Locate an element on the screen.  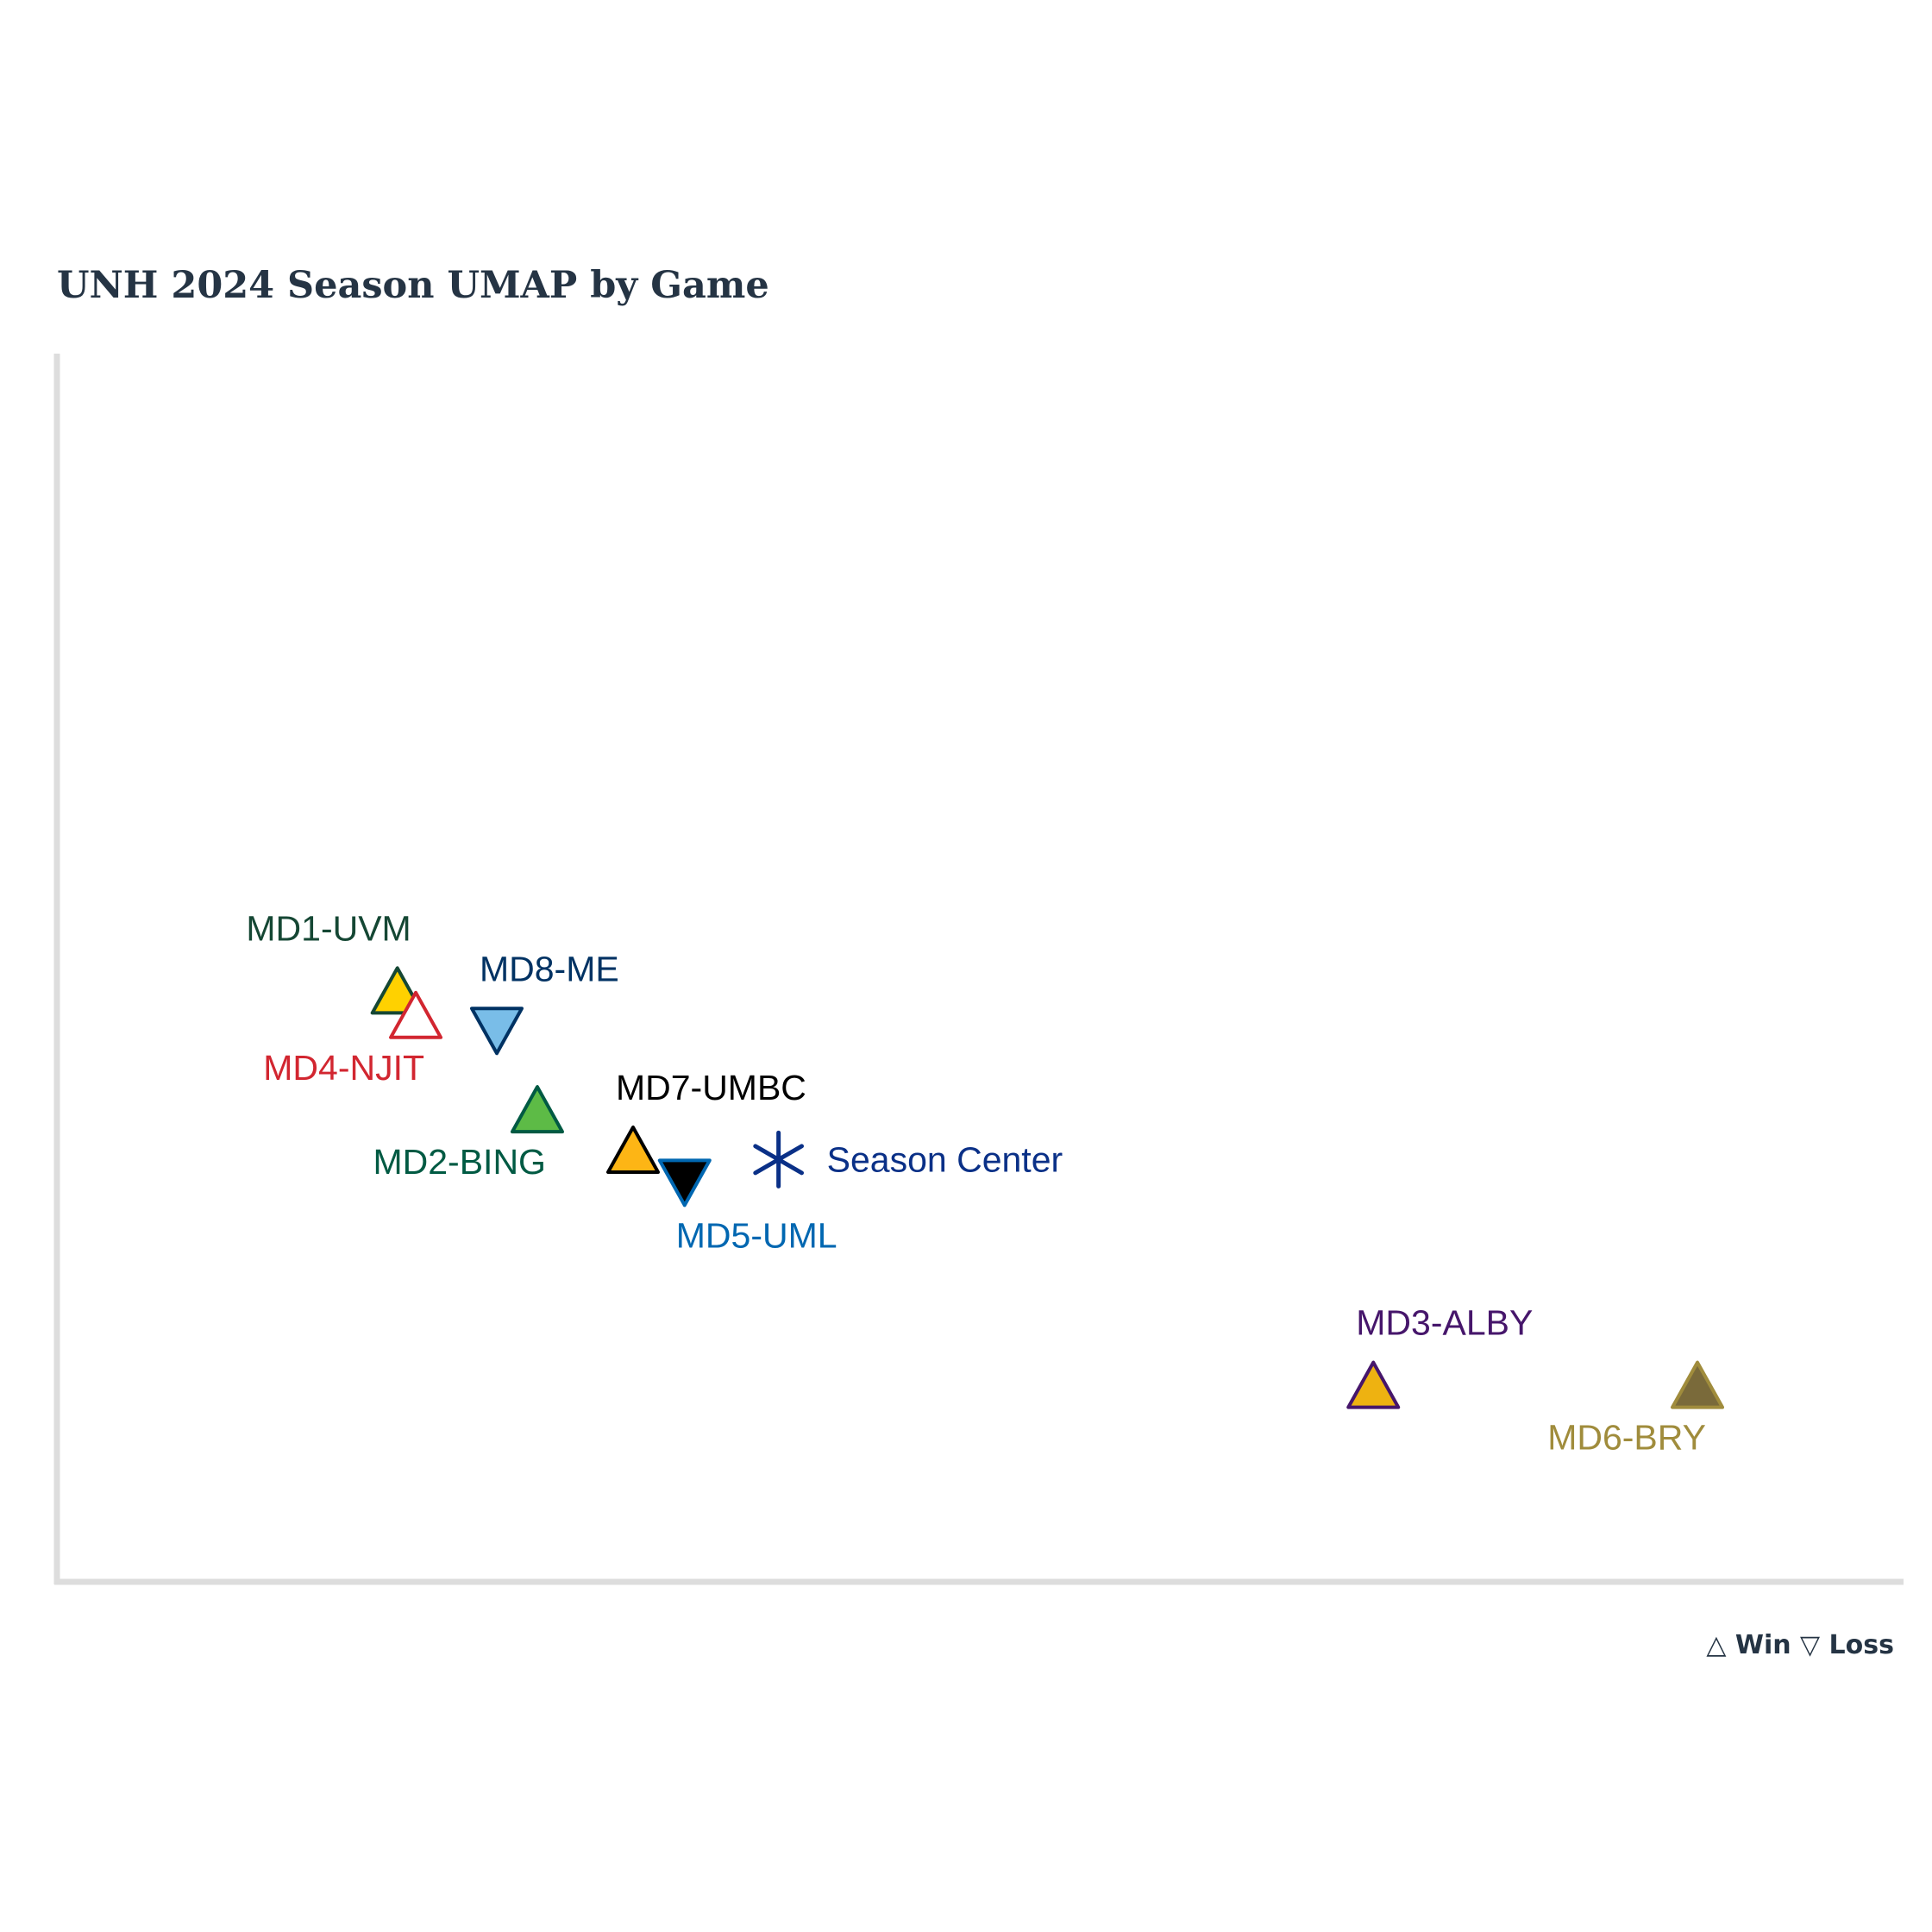
game-point-md8-me is located at coordinates (497, 1031).